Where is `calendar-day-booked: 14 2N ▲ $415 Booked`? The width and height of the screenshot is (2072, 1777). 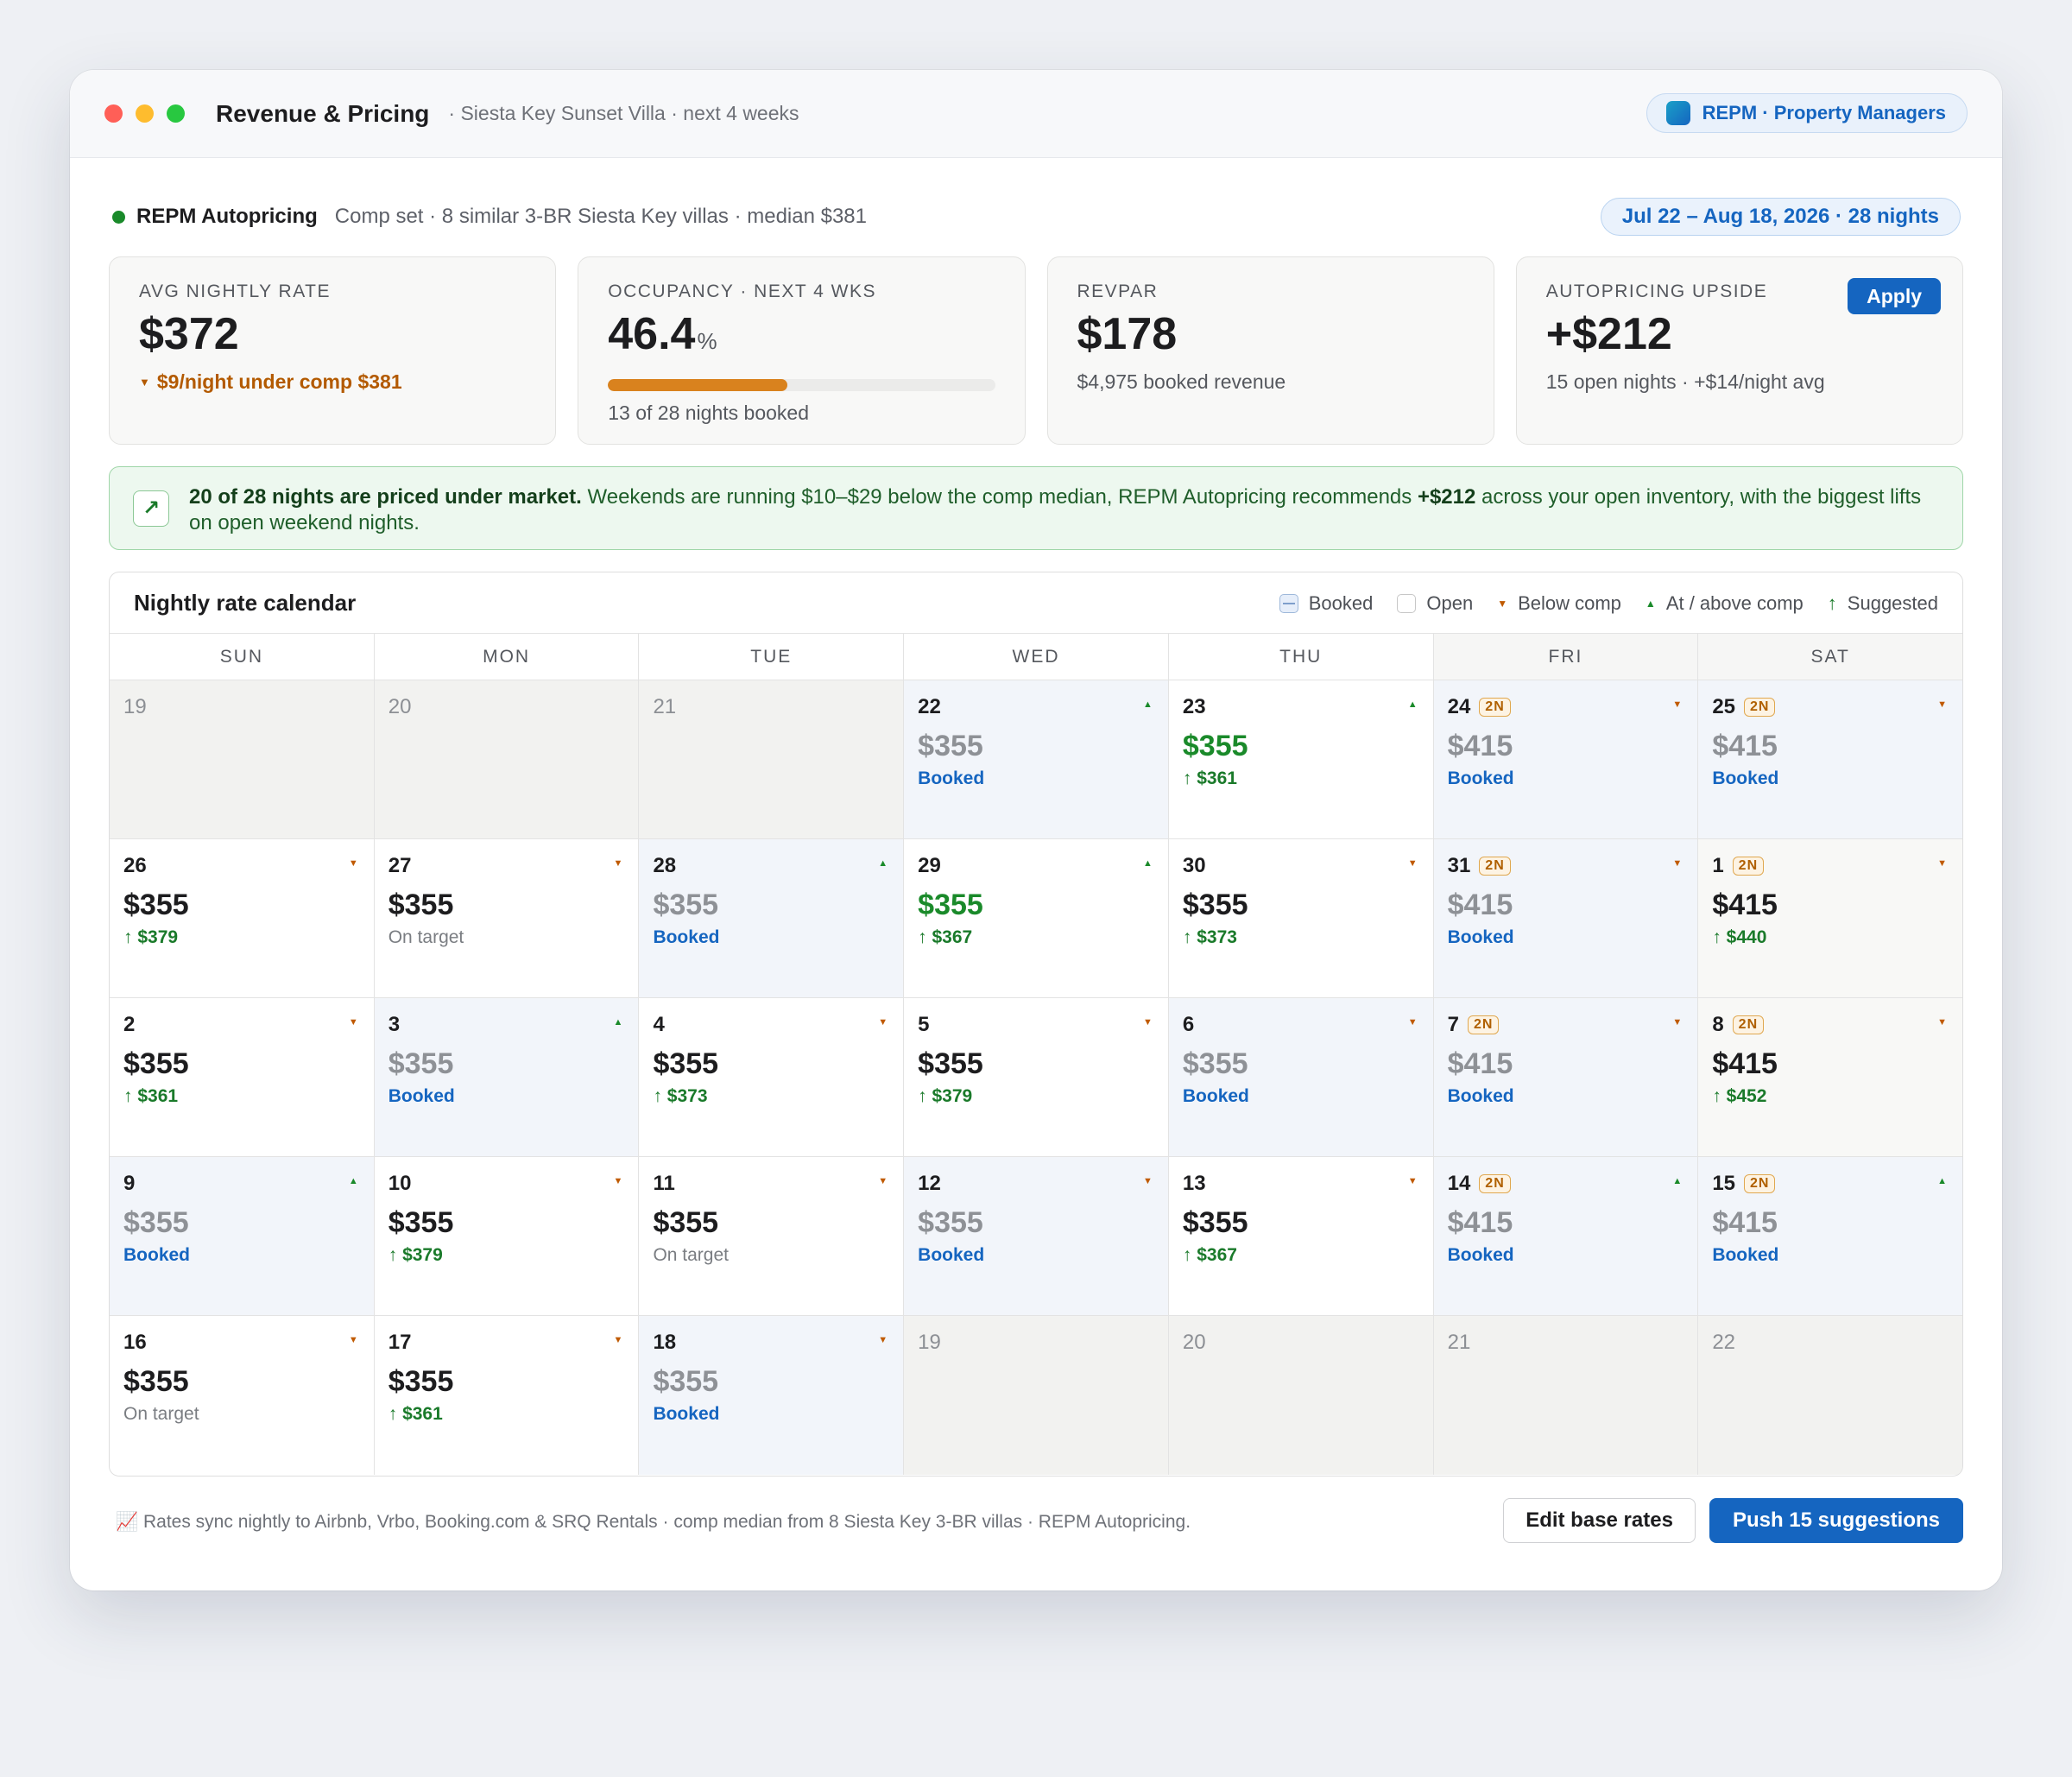 calendar-day-booked: 14 2N ▲ $415 Booked is located at coordinates (1566, 1236).